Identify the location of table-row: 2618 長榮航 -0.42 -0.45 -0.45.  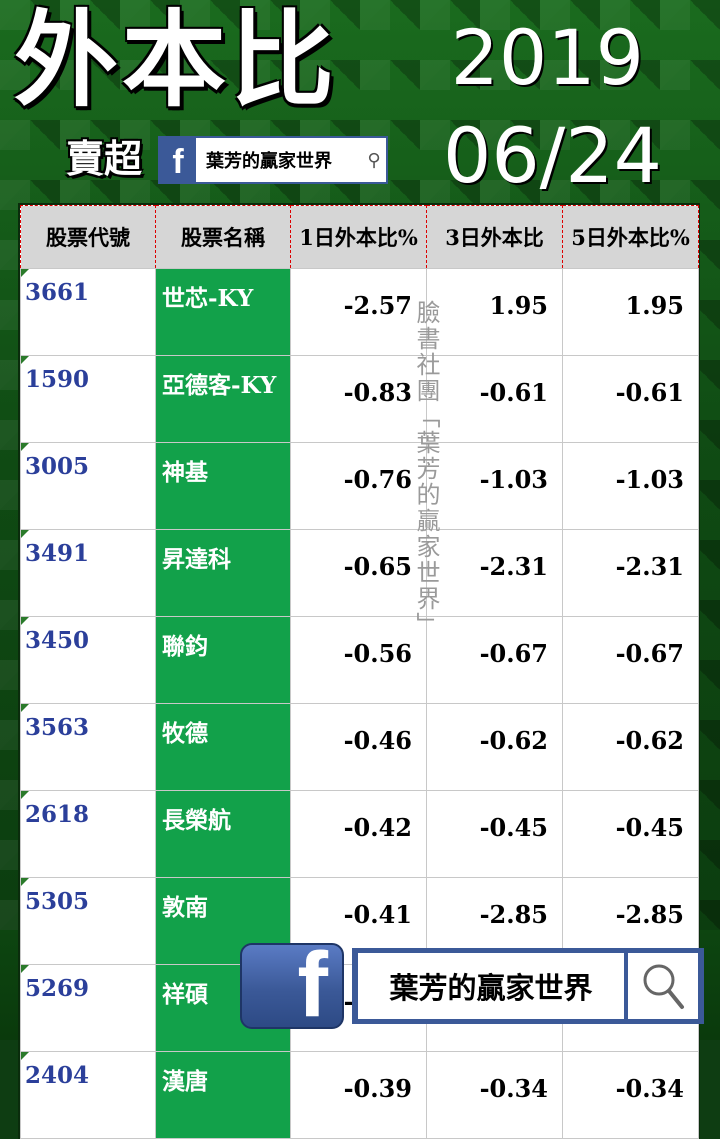
(359, 834).